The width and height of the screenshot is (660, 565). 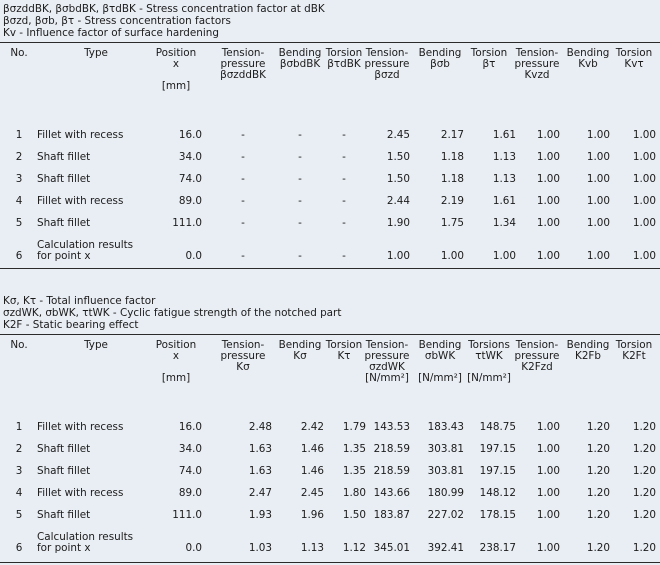 What do you see at coordinates (300, 53) in the screenshot?
I see `header-col-5-line-1: Bending` at bounding box center [300, 53].